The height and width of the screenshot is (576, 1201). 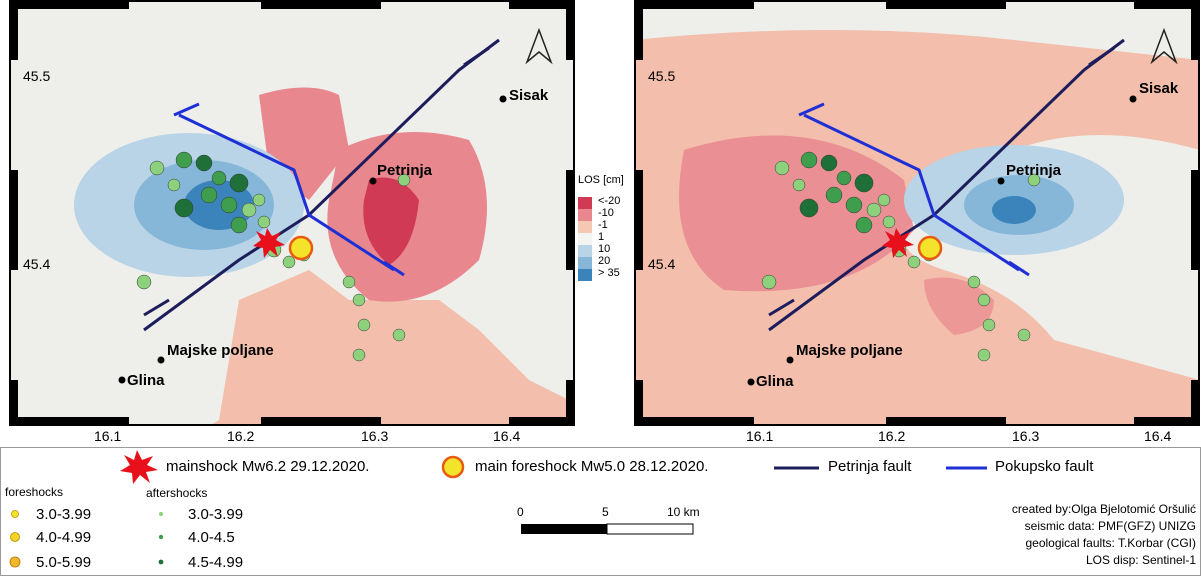 What do you see at coordinates (211, 537) in the screenshot?
I see `aftershock-class-label: 4.0-4.5` at bounding box center [211, 537].